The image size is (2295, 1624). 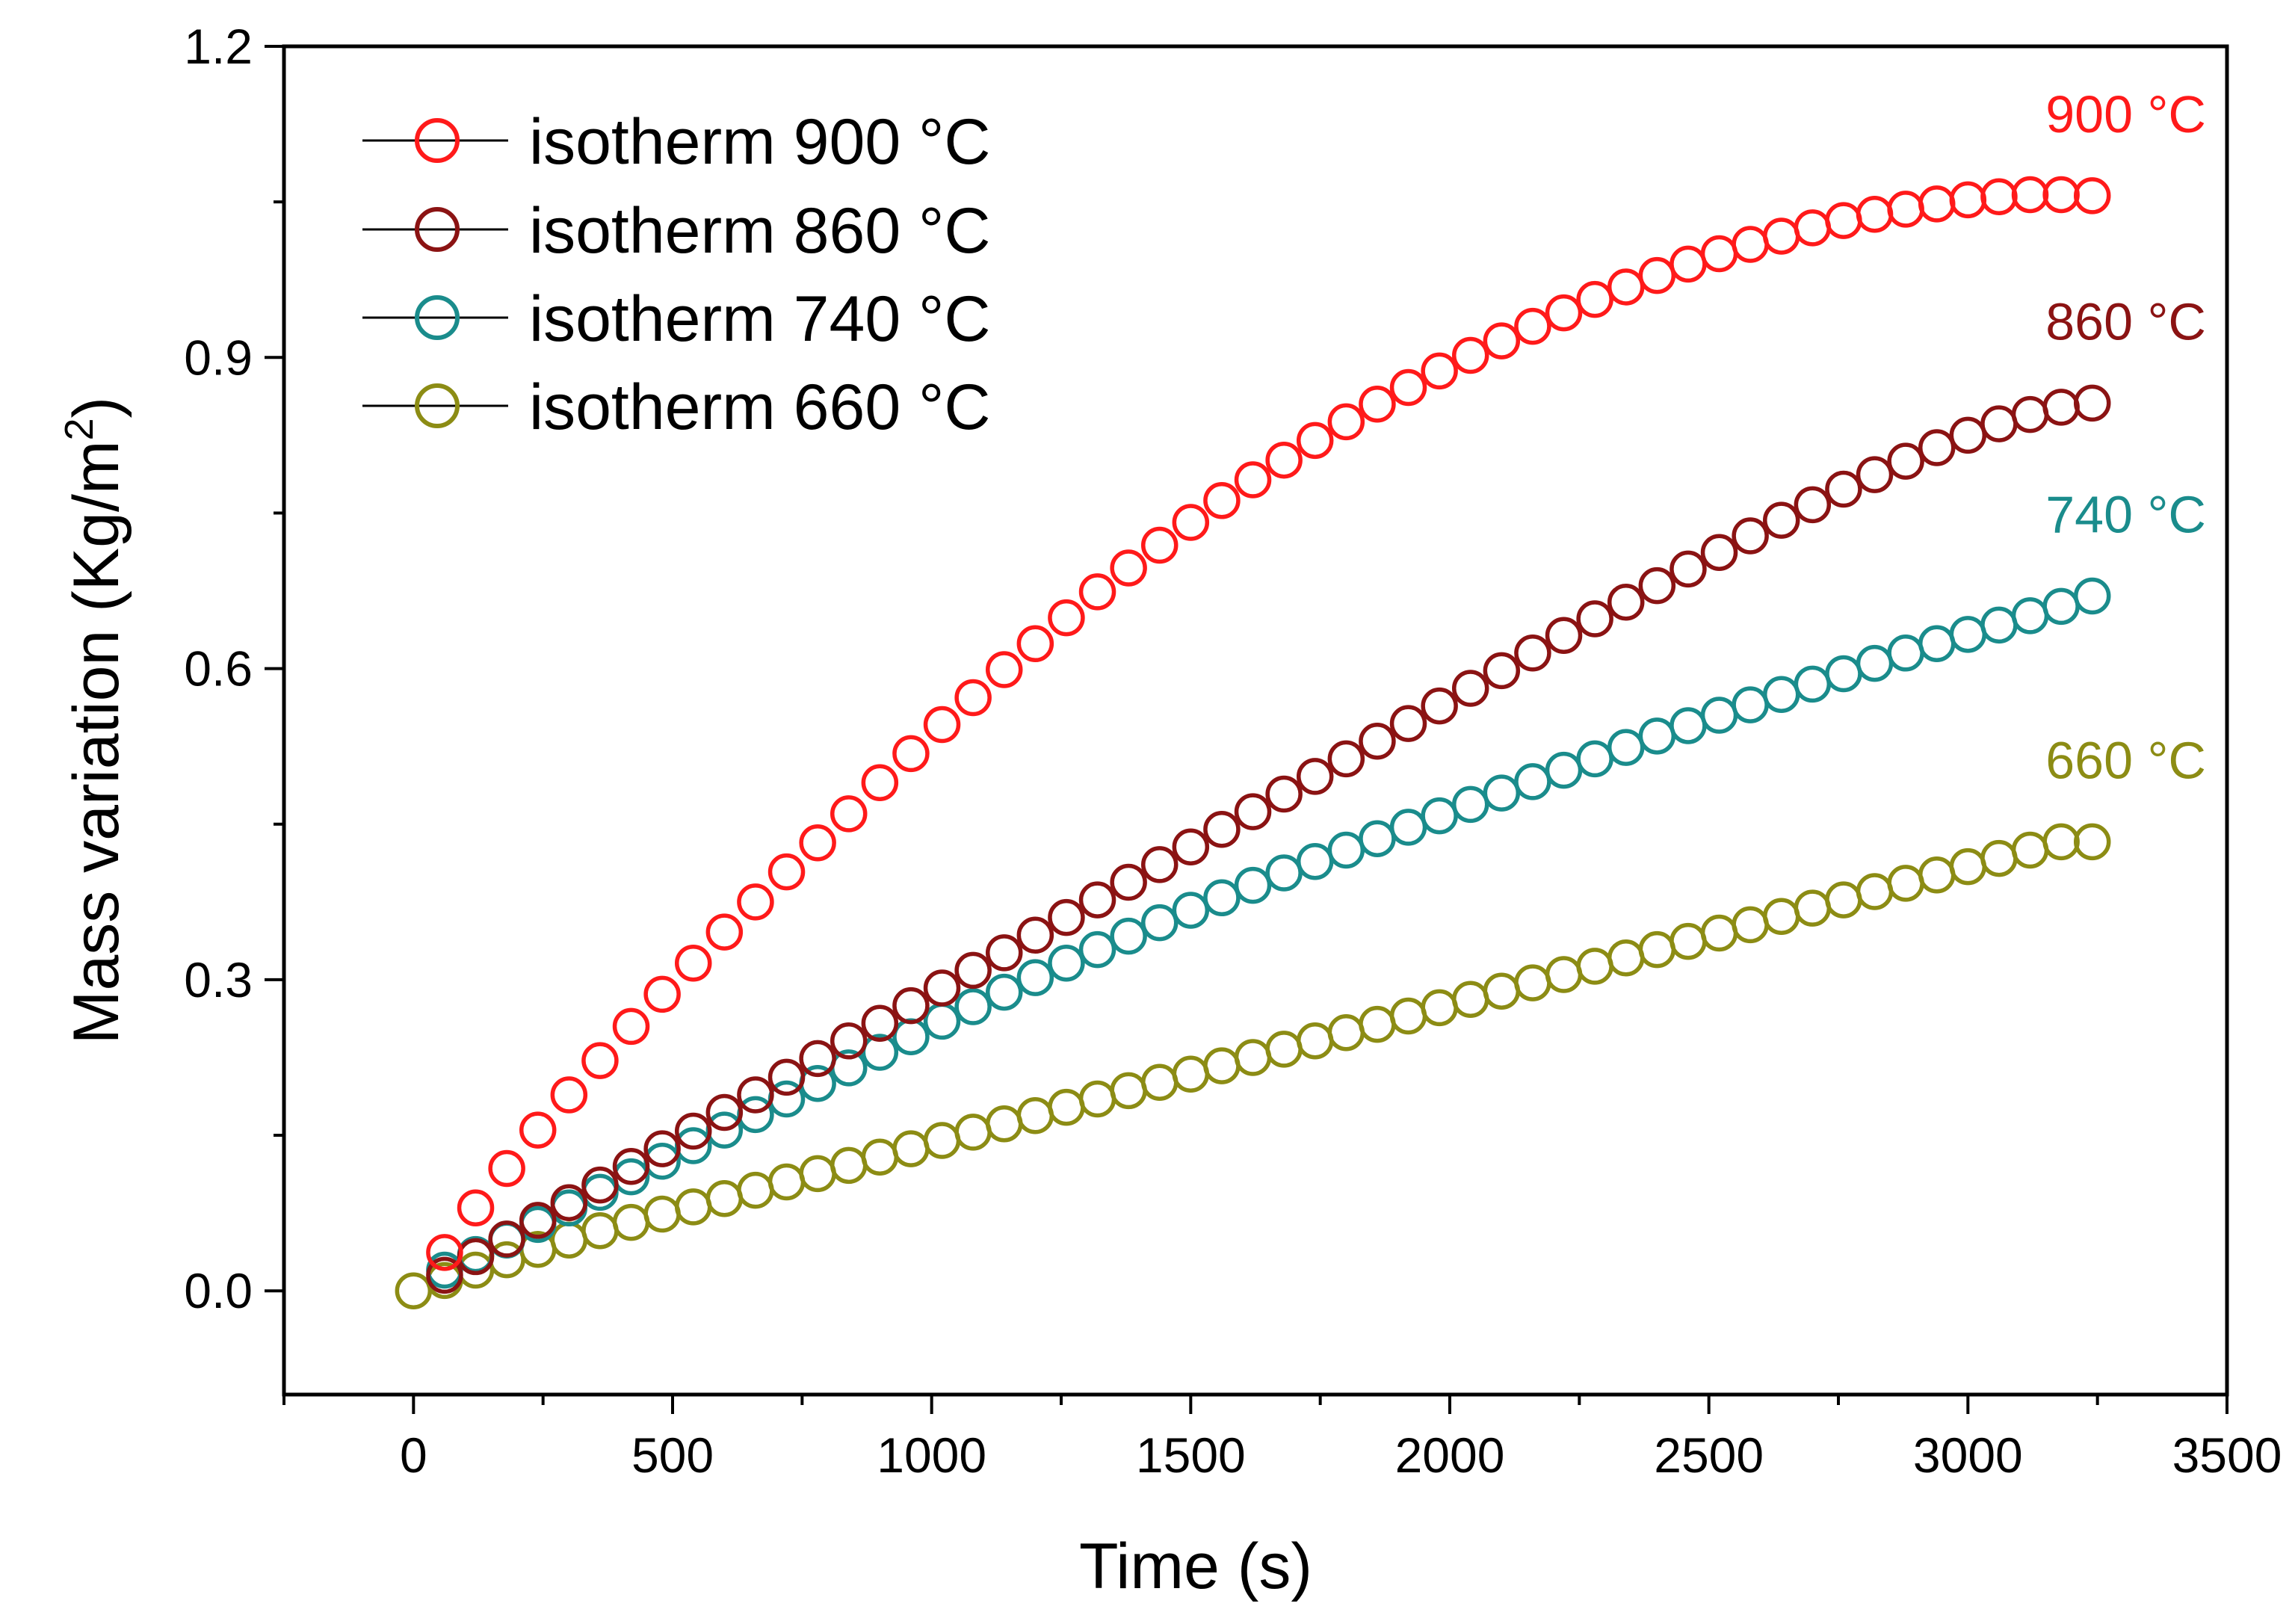 What do you see at coordinates (2125, 437) in the screenshot?
I see `end-labels: 900 °C 860 °C 740 °C 660 °C` at bounding box center [2125, 437].